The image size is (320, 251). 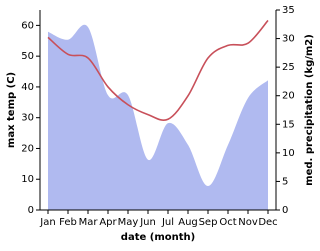 What do you see at coordinates (285, 181) in the screenshot?
I see `y2-tick-label: 5` at bounding box center [285, 181].